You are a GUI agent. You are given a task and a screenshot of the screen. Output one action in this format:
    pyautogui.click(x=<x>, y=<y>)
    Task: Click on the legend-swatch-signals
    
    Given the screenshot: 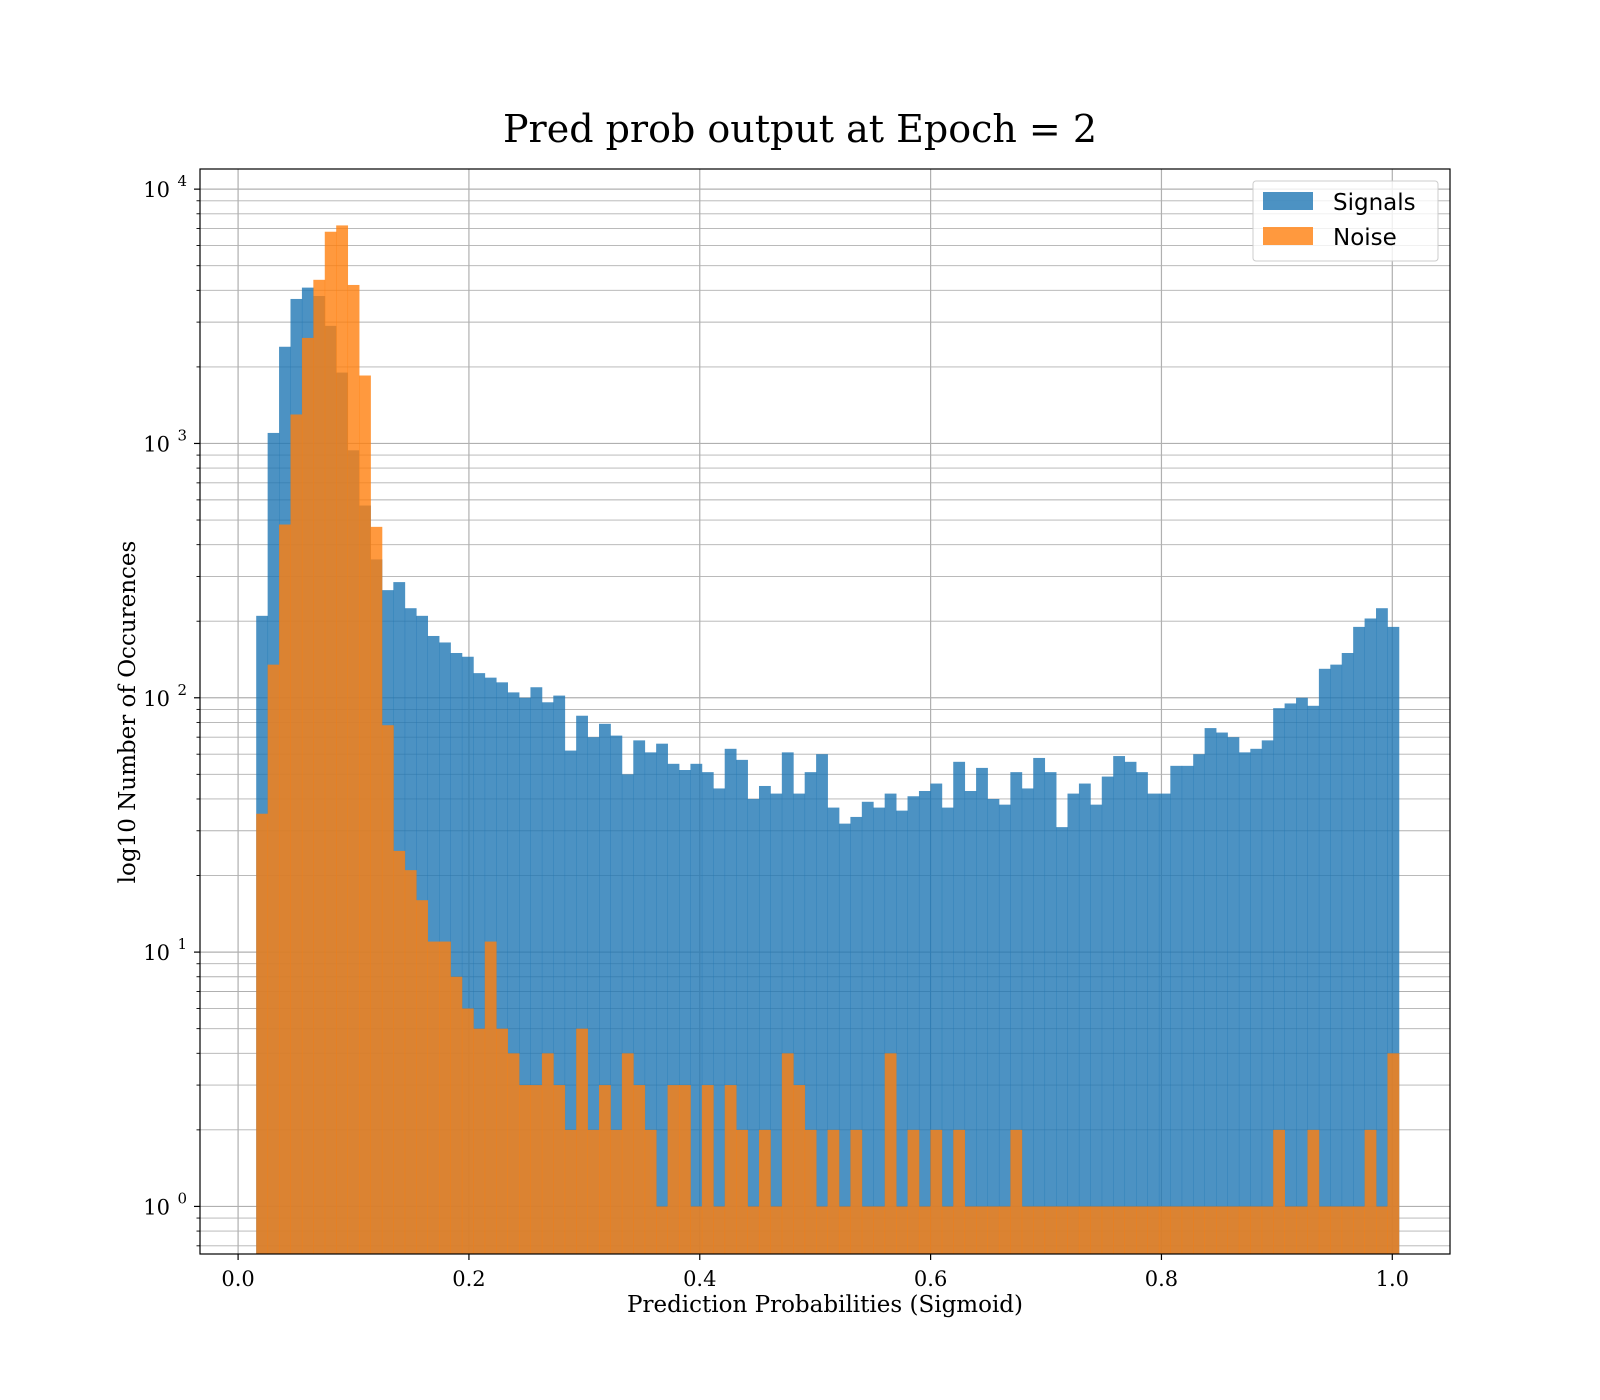 What is the action you would take?
    pyautogui.click(x=1288, y=201)
    